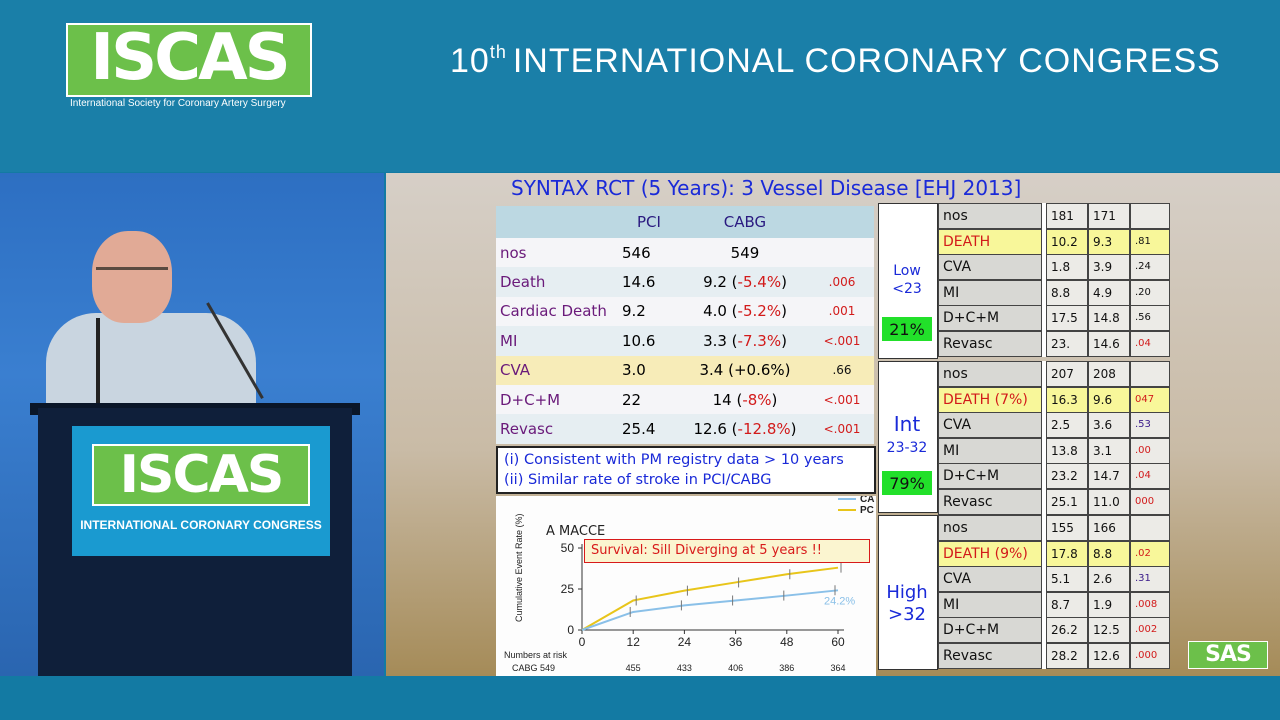 The width and height of the screenshot is (1280, 720). What do you see at coordinates (189, 60) in the screenshot?
I see `iscas-logo: ISCAS` at bounding box center [189, 60].